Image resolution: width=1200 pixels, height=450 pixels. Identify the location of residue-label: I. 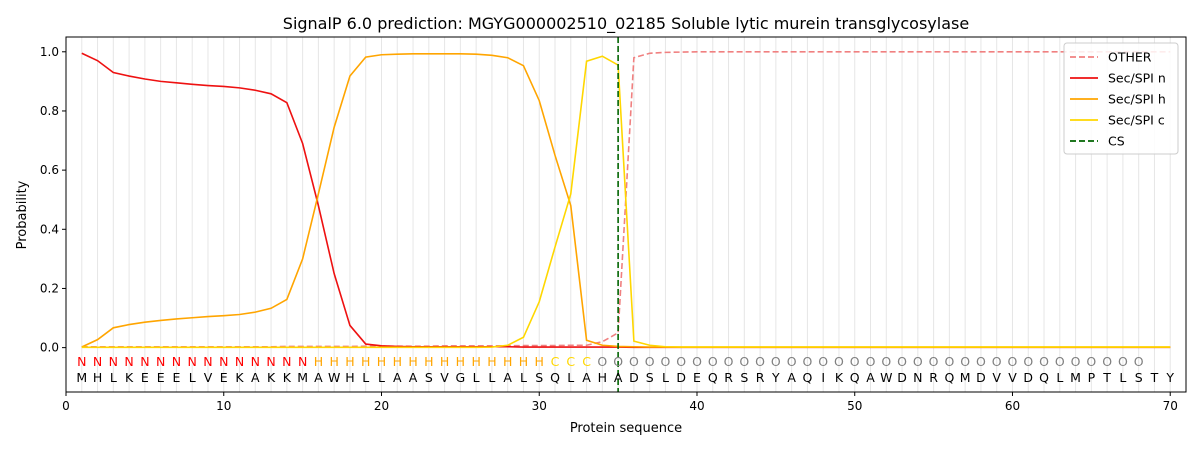
(823, 377).